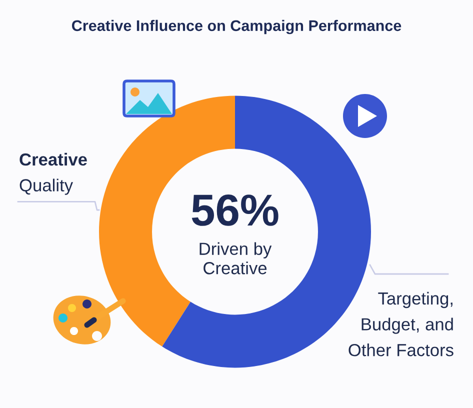 This screenshot has height=408, width=473. Describe the element at coordinates (236, 258) in the screenshot. I see `text: Driven by Creative` at that location.